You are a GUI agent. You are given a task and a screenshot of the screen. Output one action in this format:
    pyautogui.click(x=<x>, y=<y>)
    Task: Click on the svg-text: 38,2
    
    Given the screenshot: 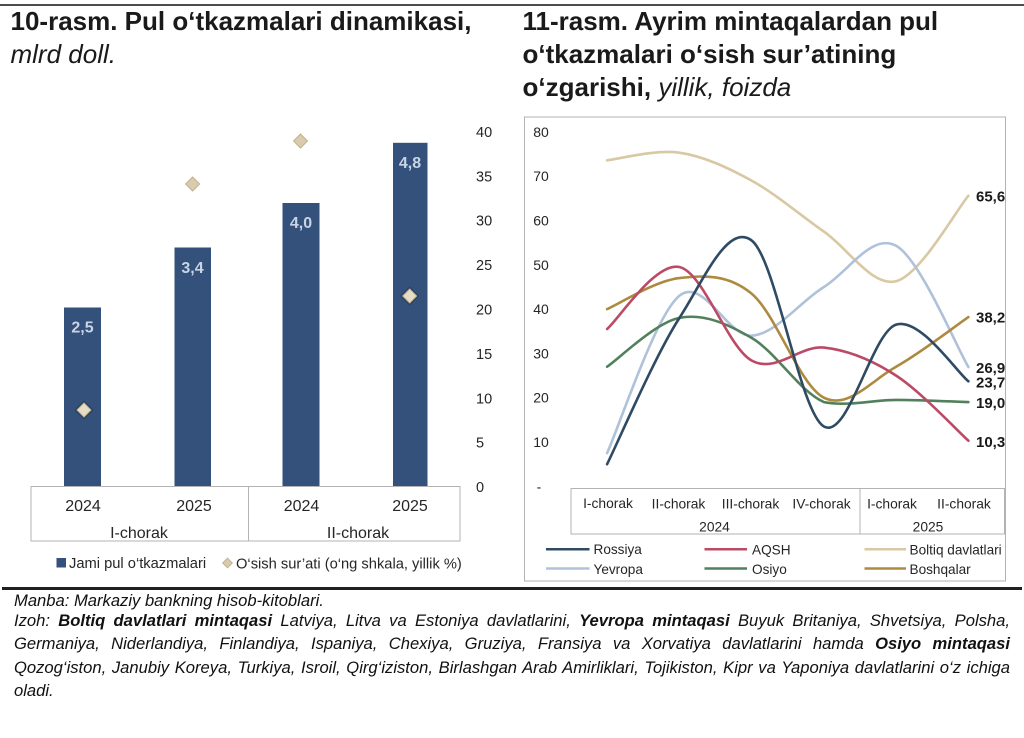 What is the action you would take?
    pyautogui.click(x=990, y=318)
    